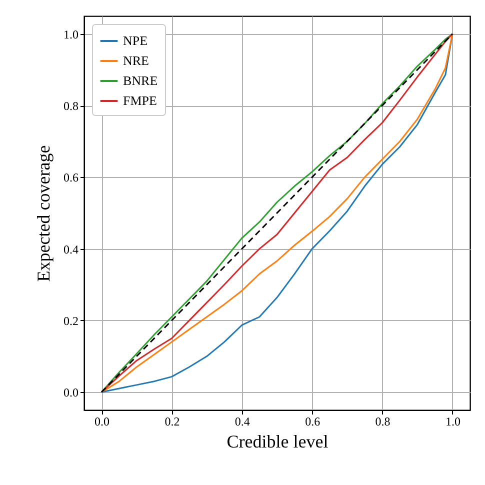 The width and height of the screenshot is (485, 485). What do you see at coordinates (71, 177) in the screenshot?
I see `y-tick-label: 0.6` at bounding box center [71, 177].